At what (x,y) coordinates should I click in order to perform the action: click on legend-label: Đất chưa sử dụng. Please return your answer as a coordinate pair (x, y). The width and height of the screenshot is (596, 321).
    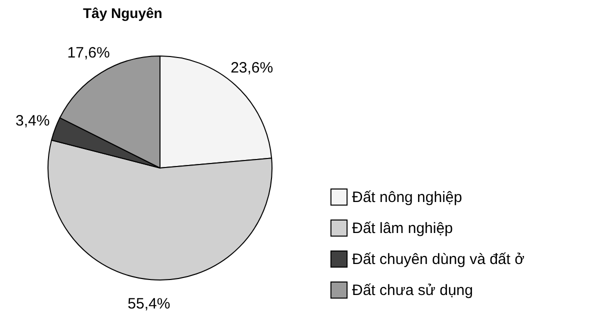
    Looking at the image, I should click on (412, 290).